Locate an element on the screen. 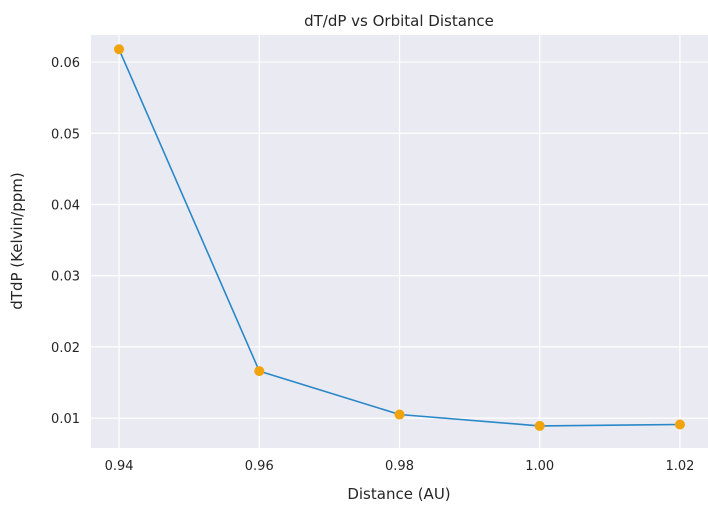 This screenshot has height=506, width=708. y-axis-label: dTdP (Kelvin/ppm) is located at coordinates (17, 240).